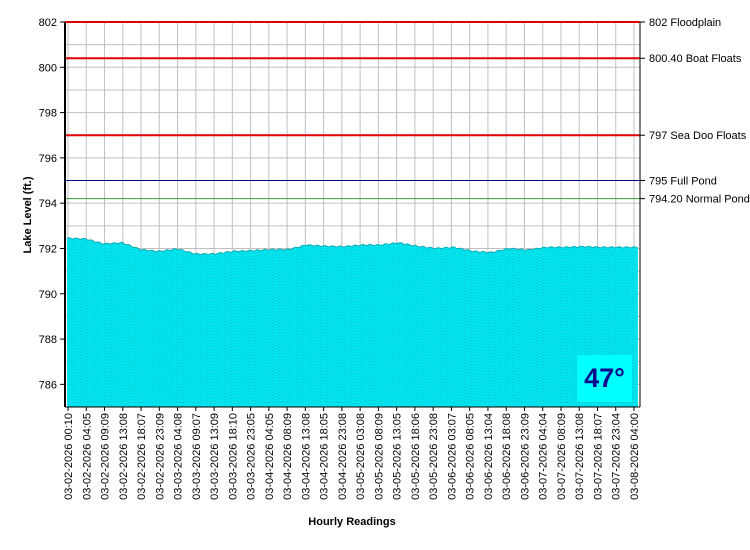  Describe the element at coordinates (685, 23) in the screenshot. I see `reference-label: 802 Floodplain` at that location.